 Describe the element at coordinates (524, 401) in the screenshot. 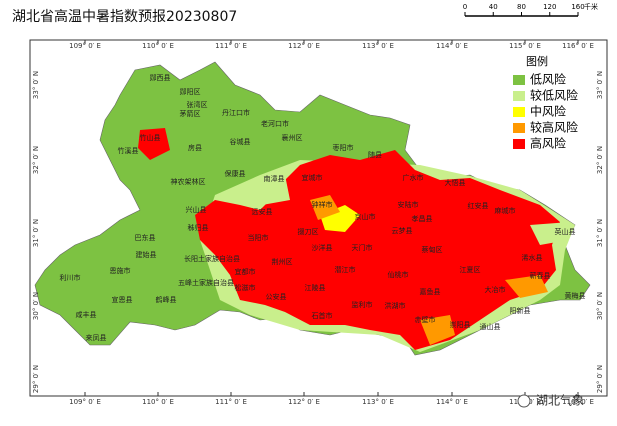

I see `watermark-icon` at that location.